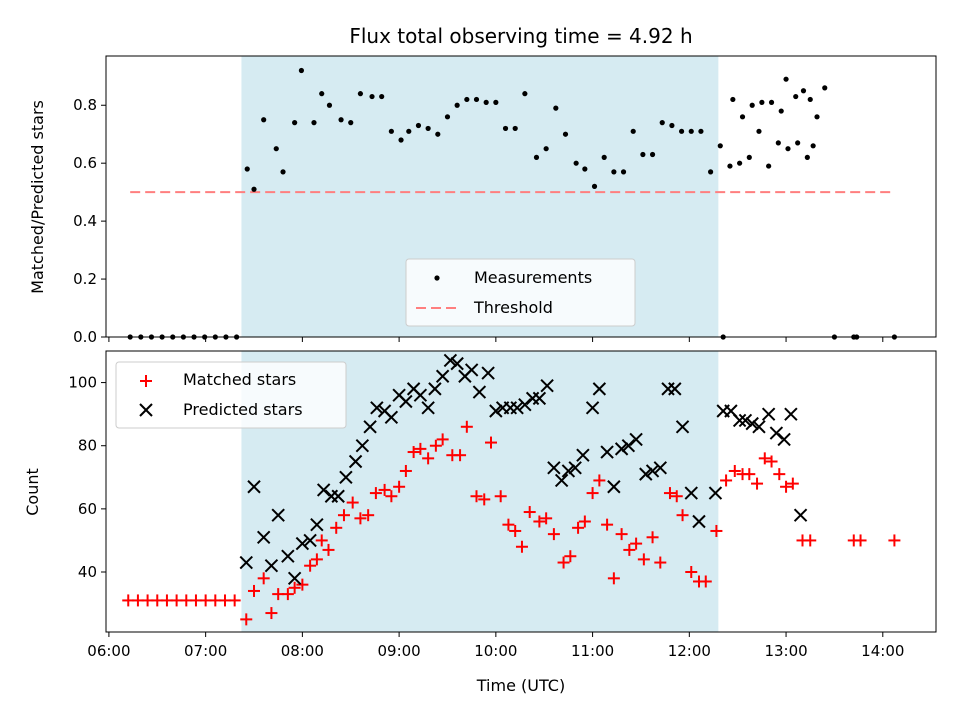  I want to click on x-tick-label: 10:00, so click(495, 651).